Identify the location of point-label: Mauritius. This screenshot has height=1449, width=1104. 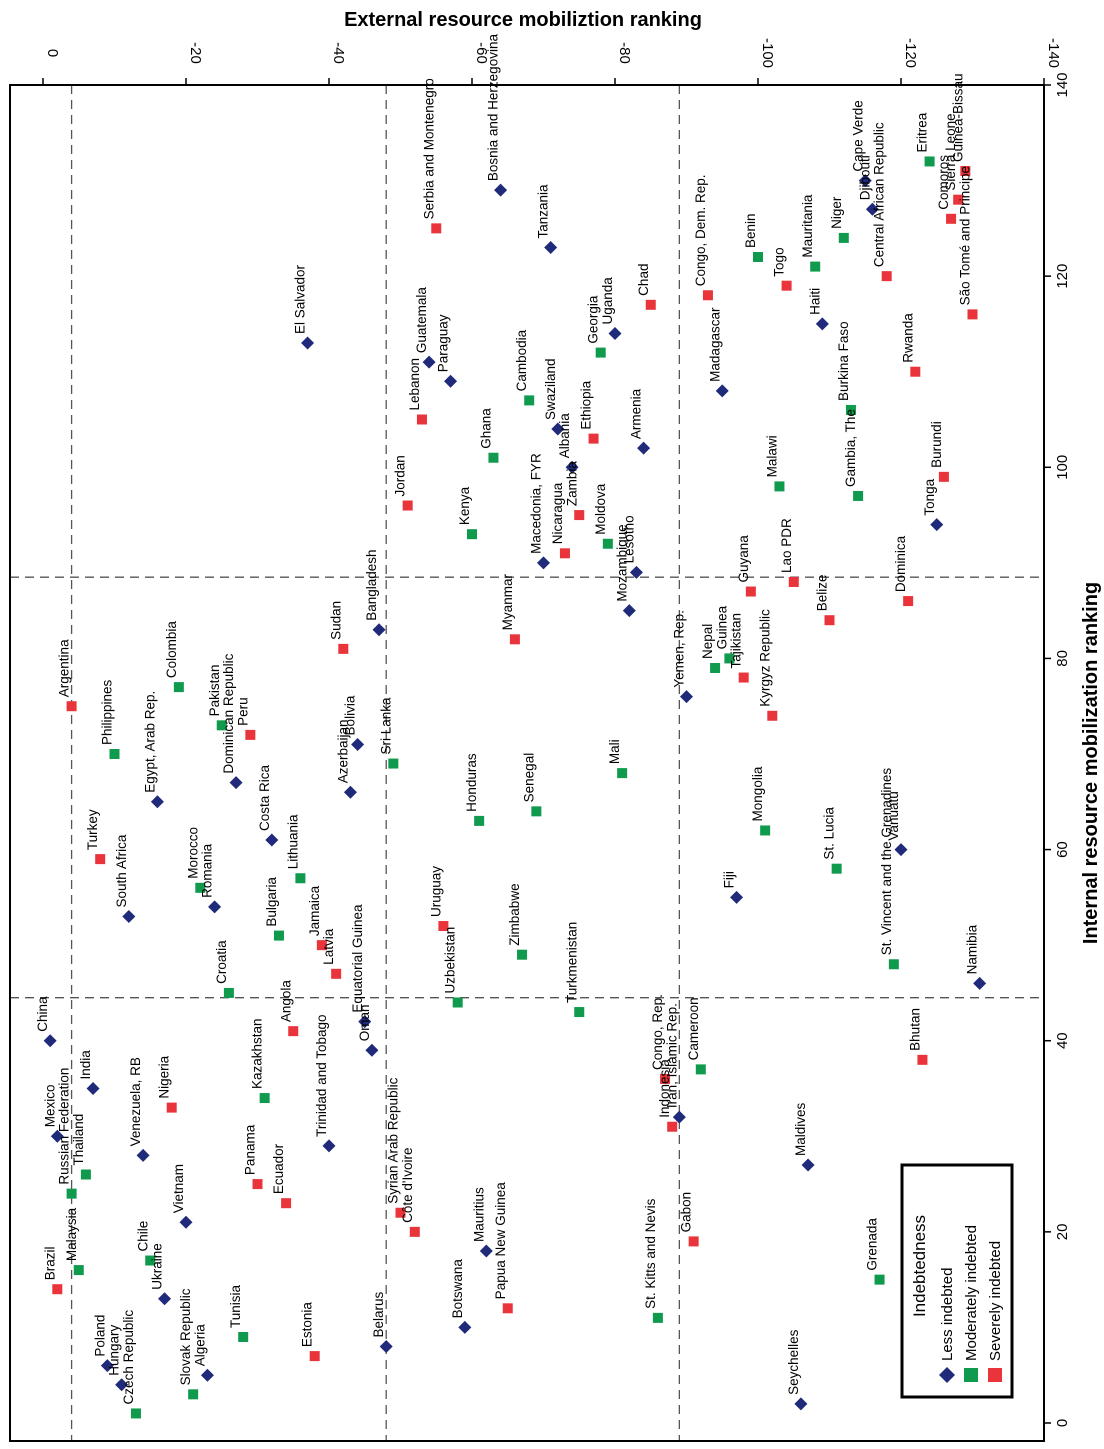
(478, 1214).